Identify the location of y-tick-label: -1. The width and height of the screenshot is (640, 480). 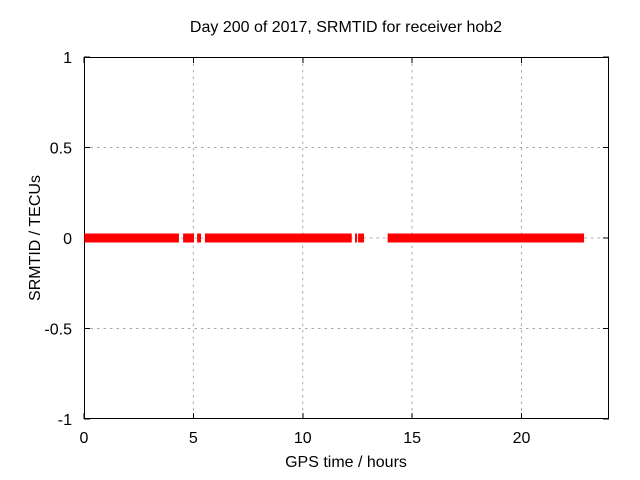
(65, 420).